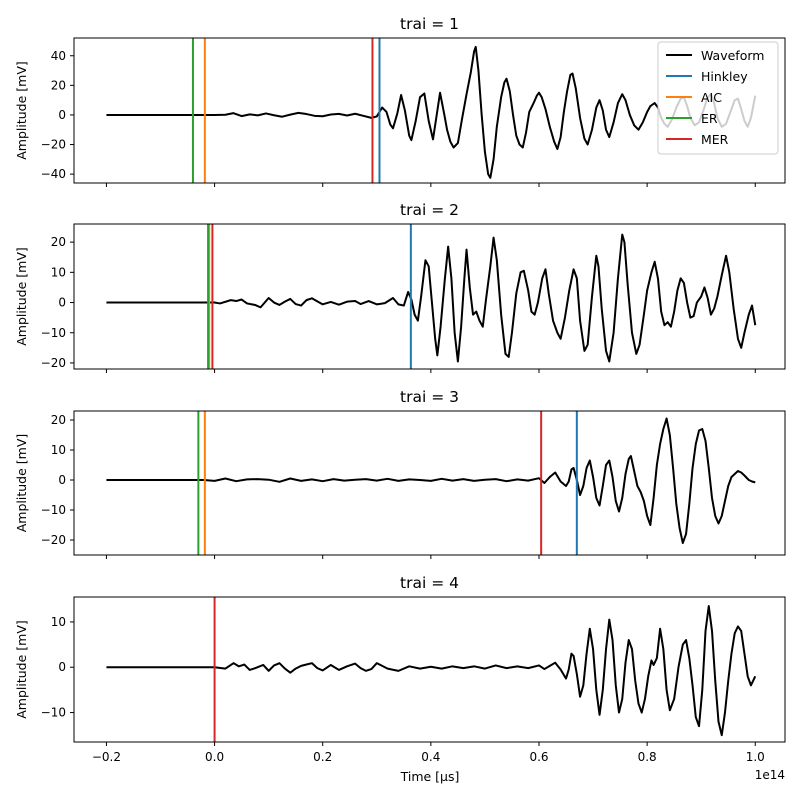 The width and height of the screenshot is (800, 800). Describe the element at coordinates (647, 757) in the screenshot. I see `x-tick-label: 0.8` at that location.